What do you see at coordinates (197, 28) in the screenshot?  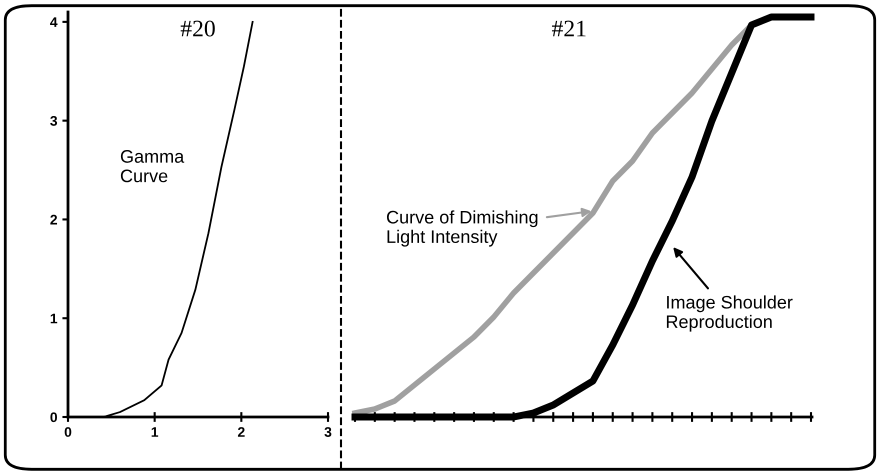 I see `chart-title: #20` at bounding box center [197, 28].